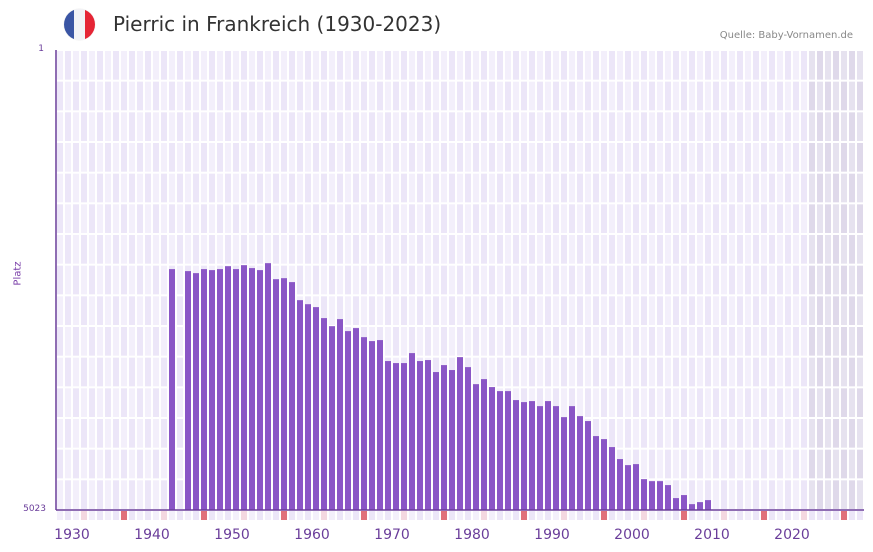 The width and height of the screenshot is (873, 552). I want to click on bar-1972, so click(396, 436).